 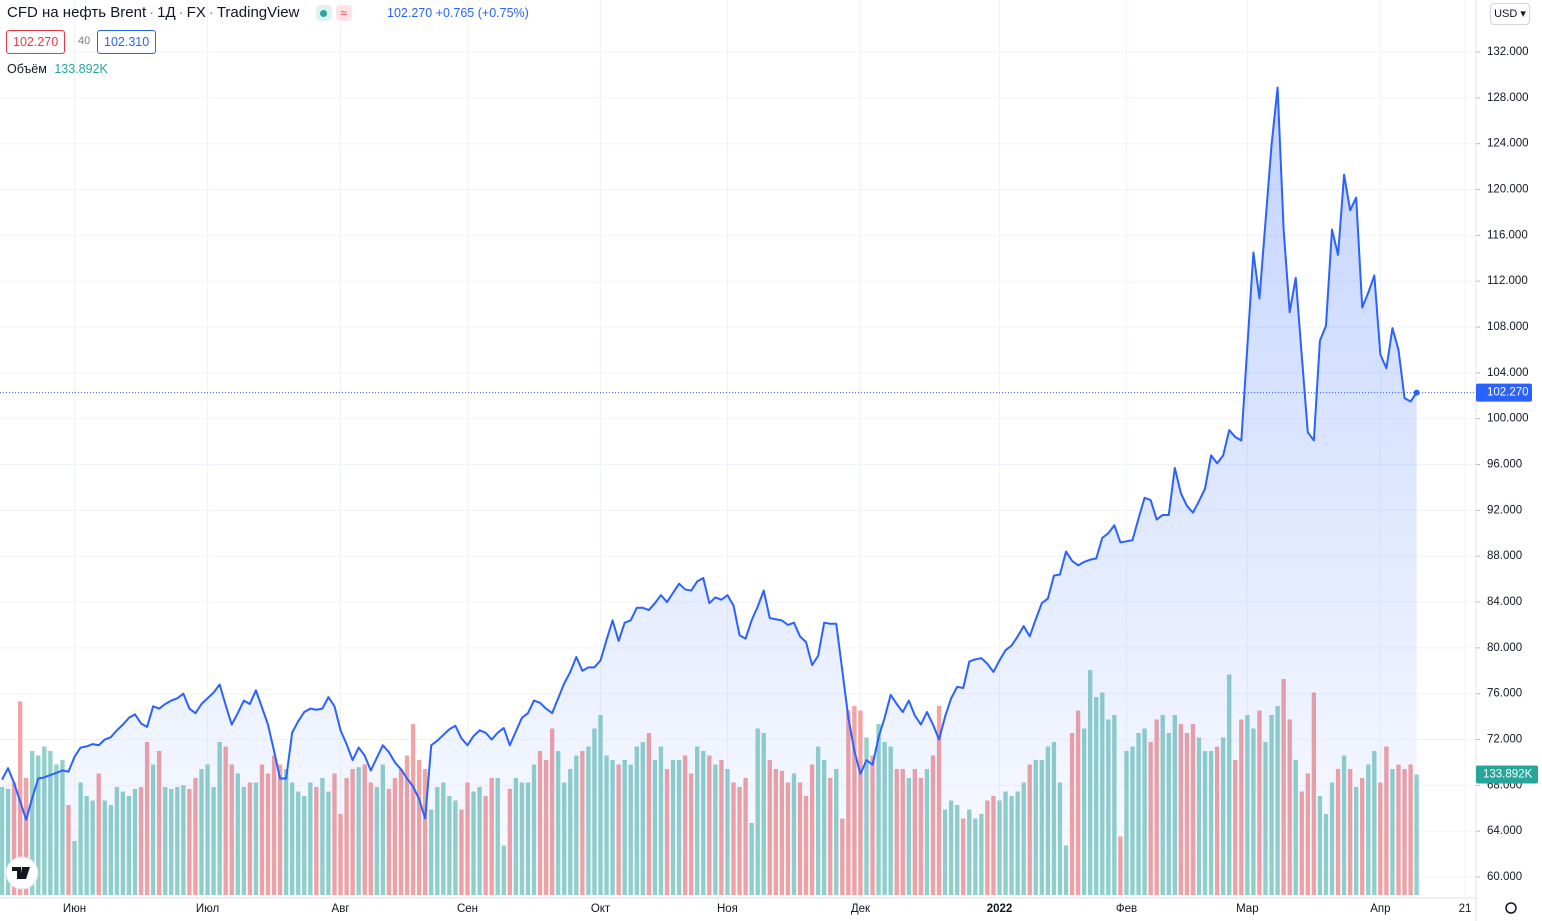 What do you see at coordinates (1511, 908) in the screenshot?
I see `settings-icon` at bounding box center [1511, 908].